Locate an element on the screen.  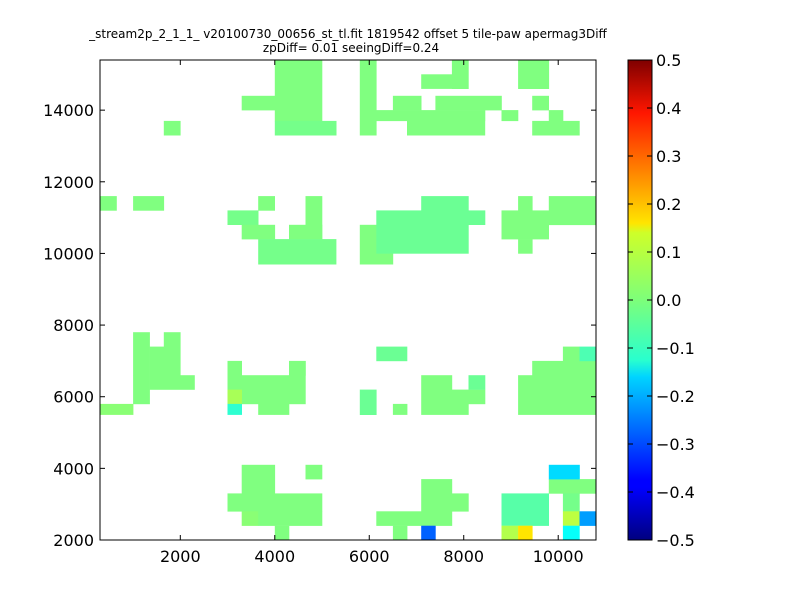
chart-title-line2: zpDiff= 0.01 seeingDiff=0.24 is located at coordinates (351, 48).